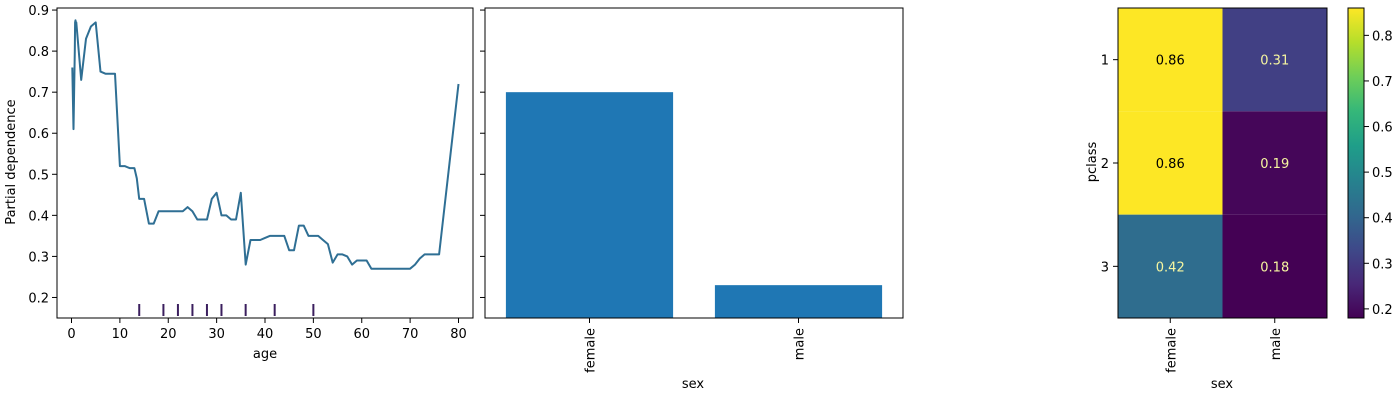 The width and height of the screenshot is (1400, 400). I want to click on x-axis-label: age, so click(265, 354).